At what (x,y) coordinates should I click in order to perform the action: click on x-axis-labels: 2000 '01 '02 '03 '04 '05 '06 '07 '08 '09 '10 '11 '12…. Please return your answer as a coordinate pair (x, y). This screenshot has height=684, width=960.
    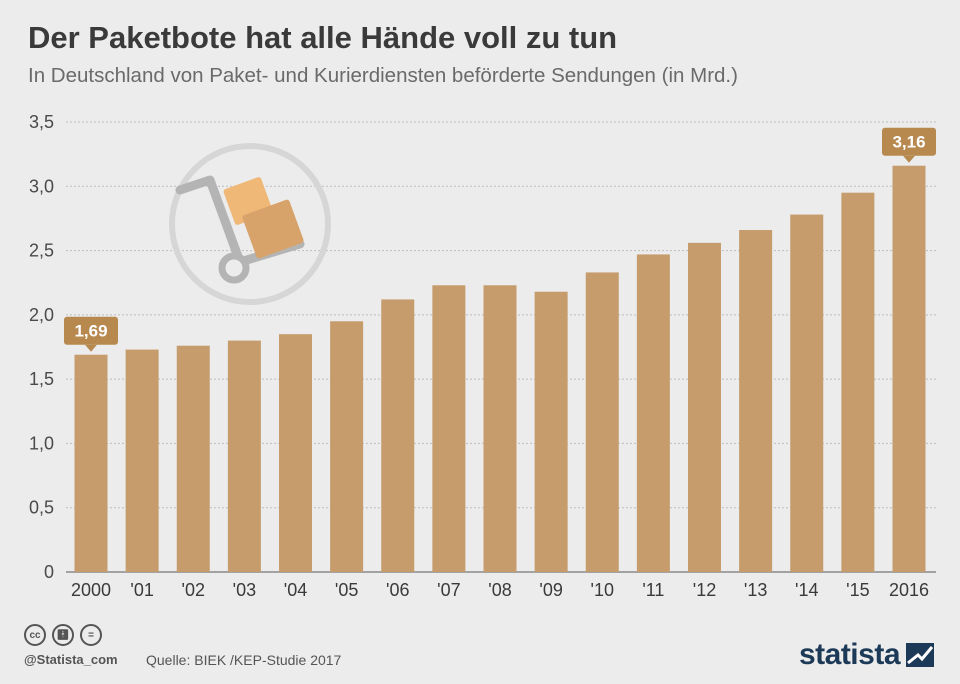
    Looking at the image, I should click on (500, 590).